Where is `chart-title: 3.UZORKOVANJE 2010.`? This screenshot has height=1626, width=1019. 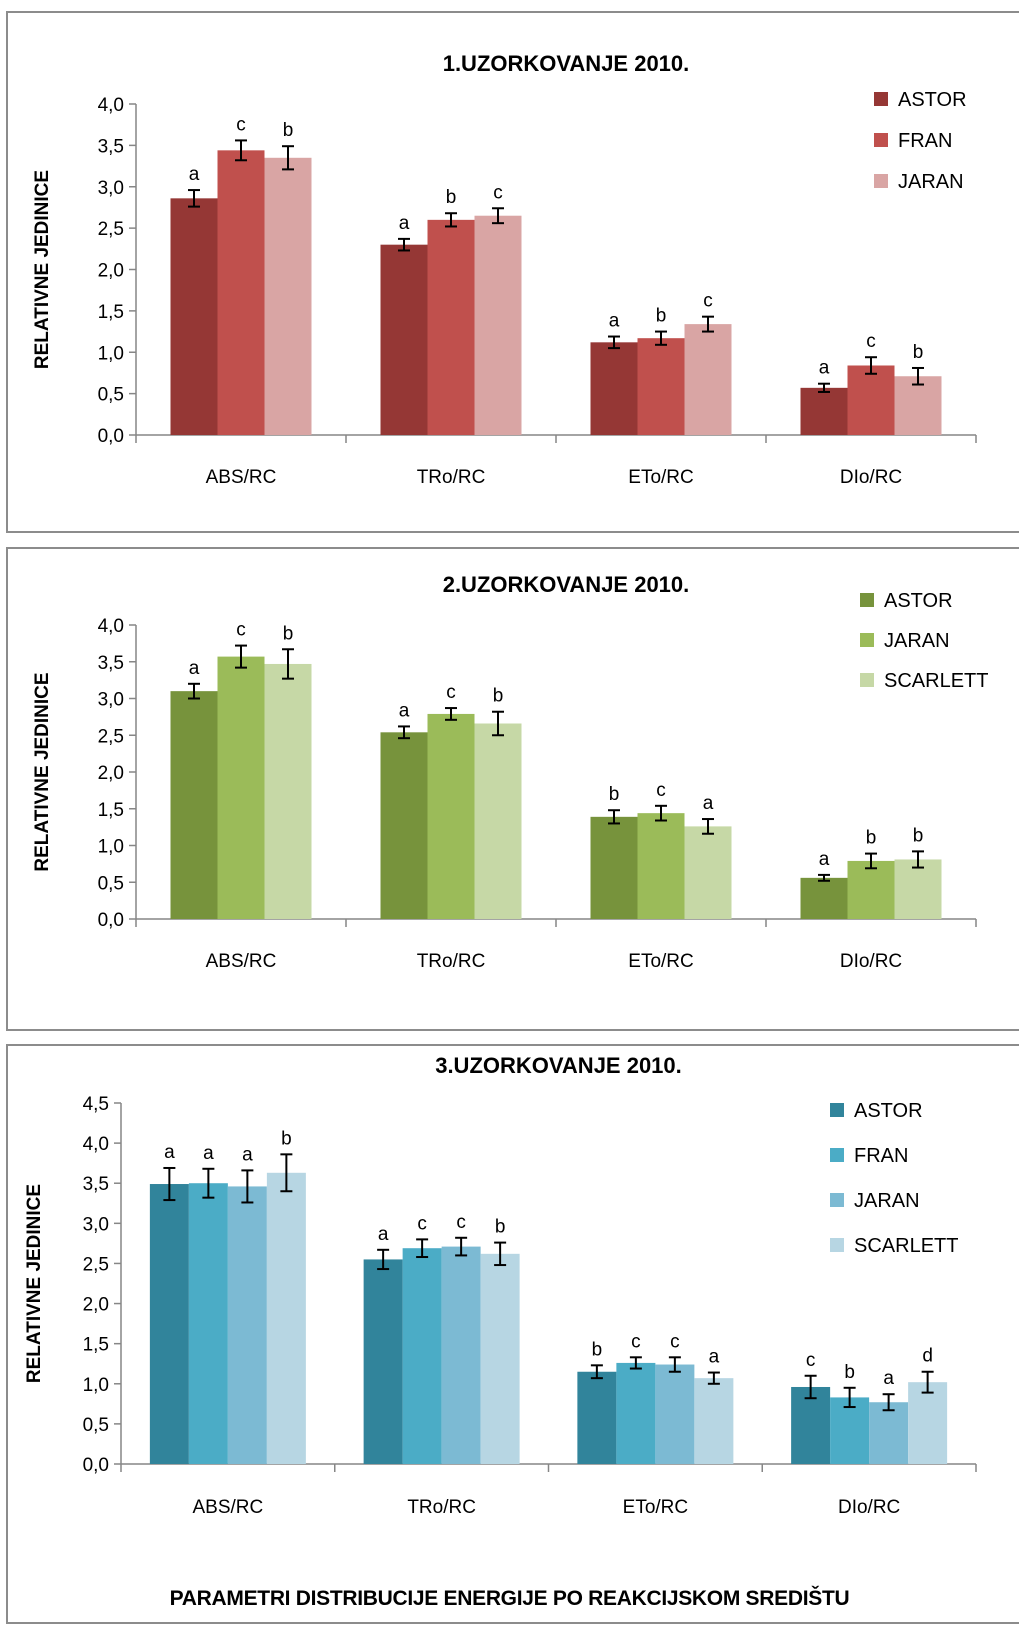
chart-title: 3.UZORKOVANJE 2010. is located at coordinates (558, 1065).